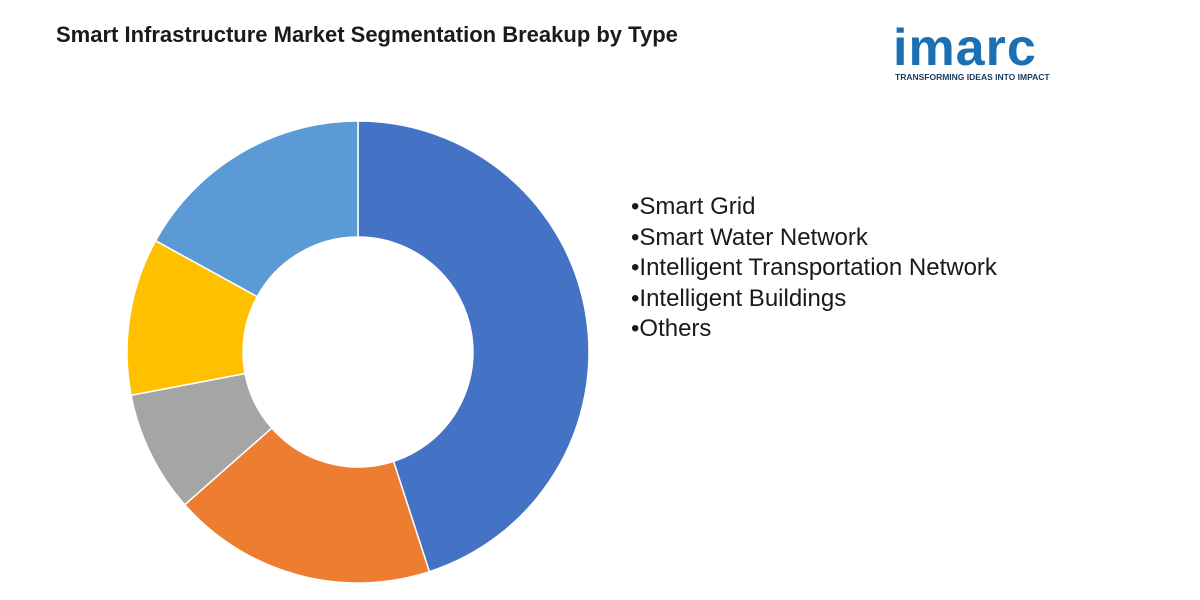 Image resolution: width=1200 pixels, height=600 pixels. I want to click on donut-slice-smart-water-network, so click(307, 505).